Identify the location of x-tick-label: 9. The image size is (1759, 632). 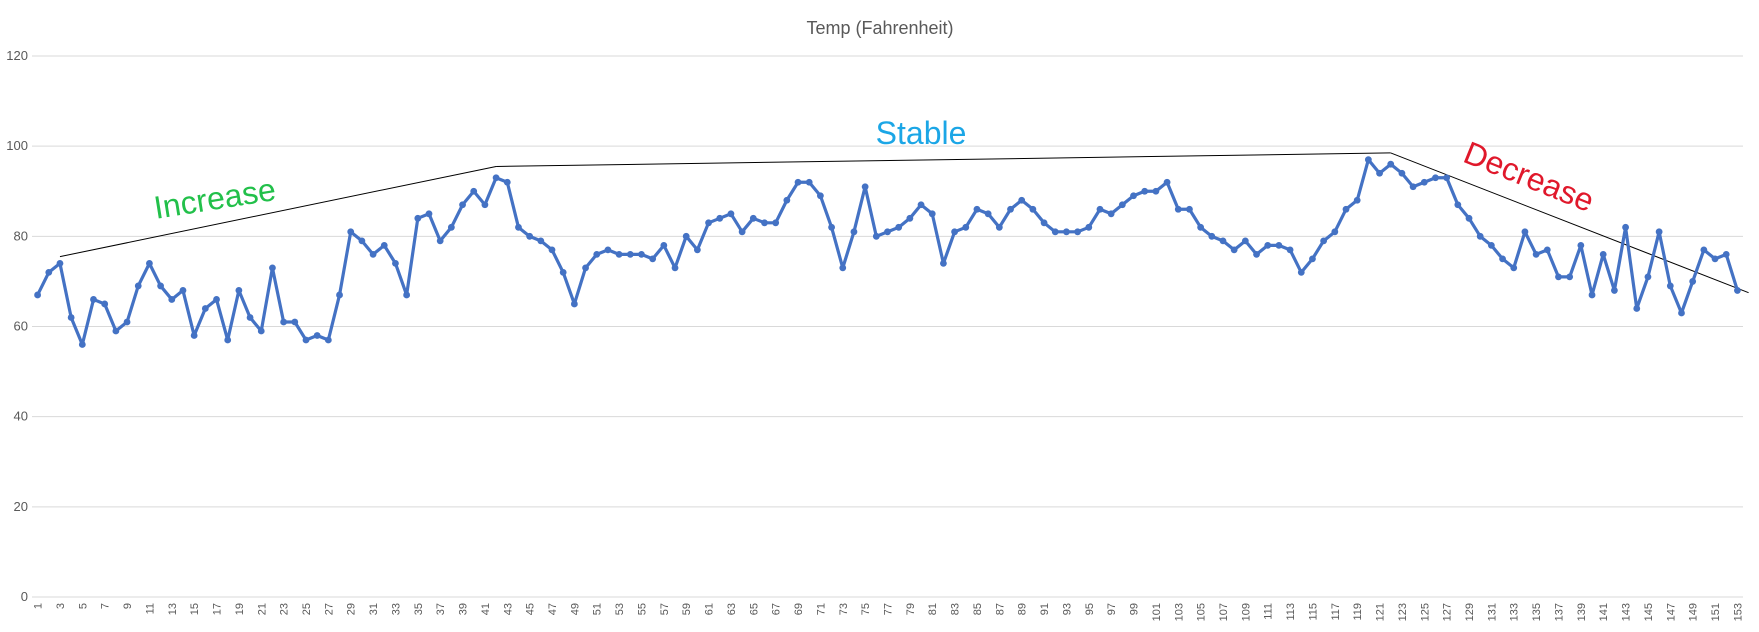
(128, 606).